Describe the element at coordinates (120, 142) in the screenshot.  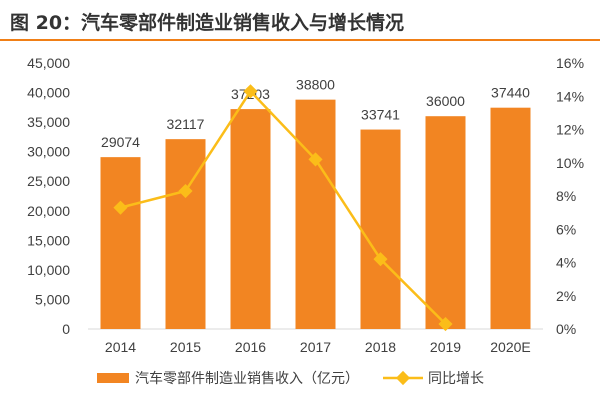
I see `bar-data-label: 29074` at that location.